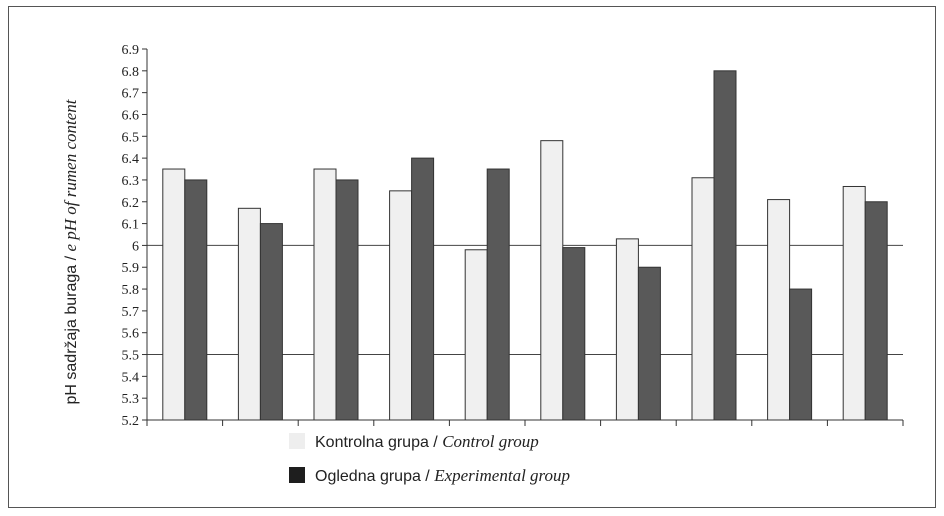  I want to click on y-tick-label: 5.3, so click(131, 399).